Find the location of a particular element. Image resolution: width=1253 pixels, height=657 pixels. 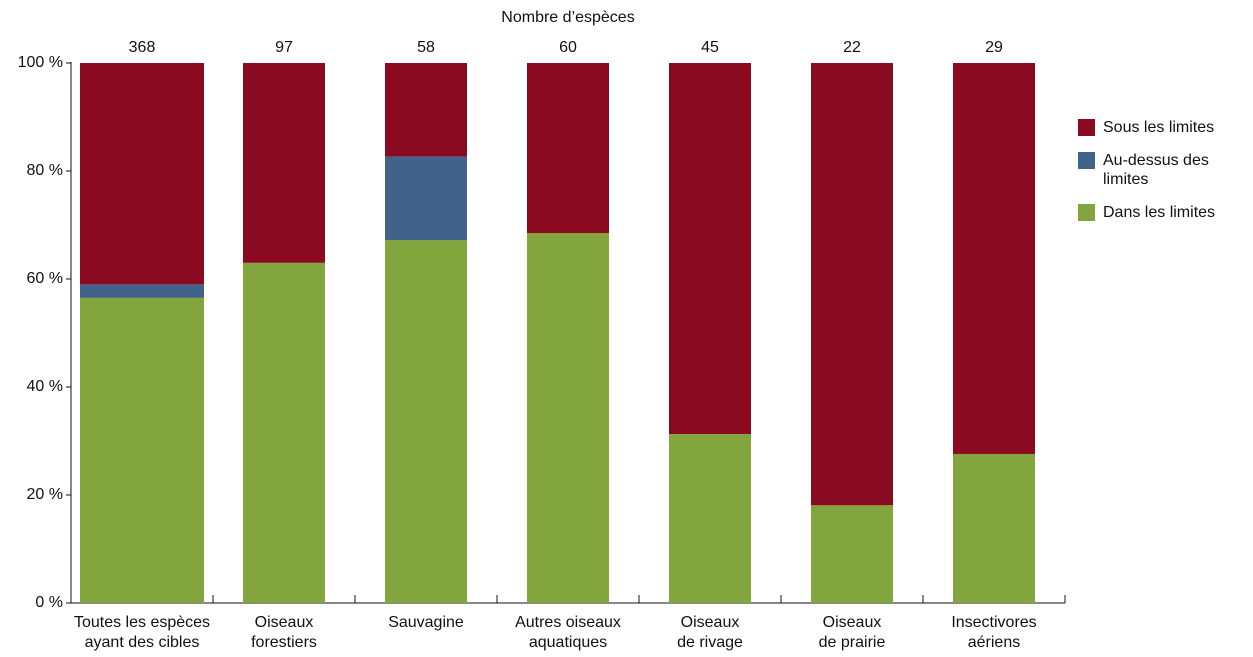

count-label: 368 is located at coordinates (142, 47).